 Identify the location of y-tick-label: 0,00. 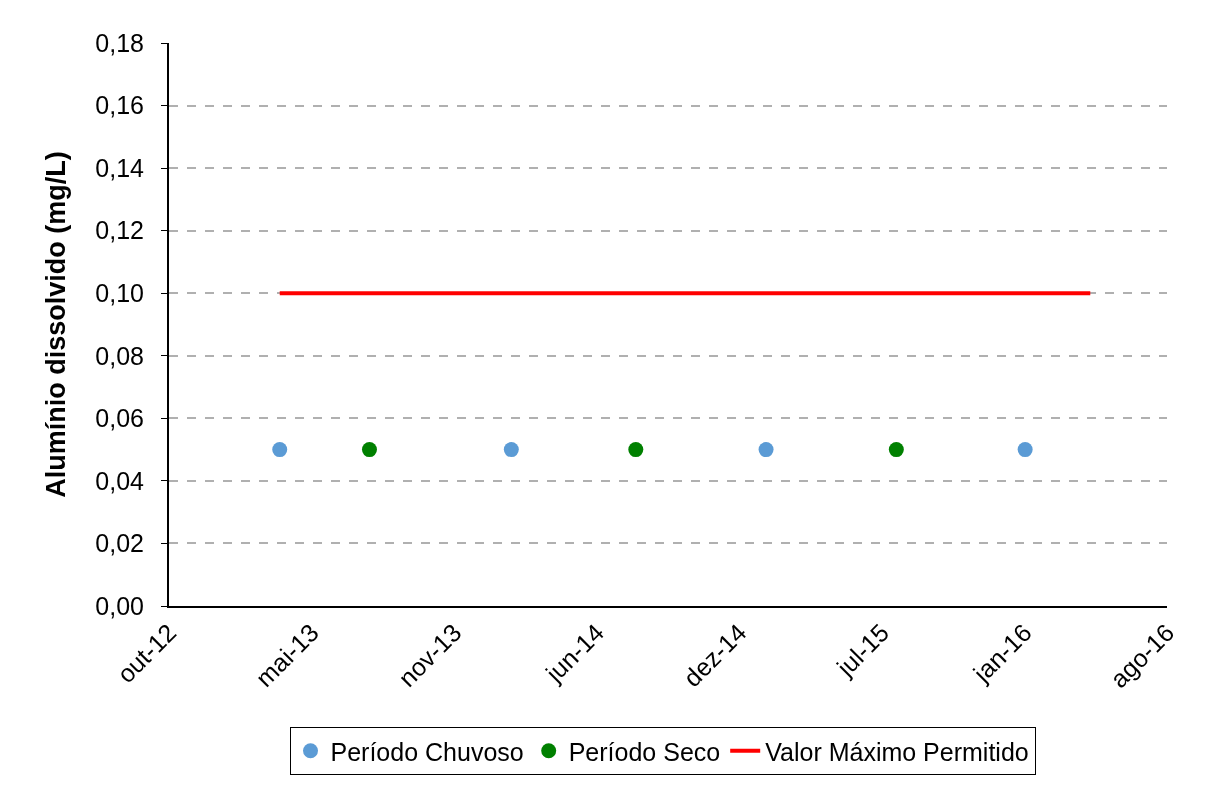
(119, 605).